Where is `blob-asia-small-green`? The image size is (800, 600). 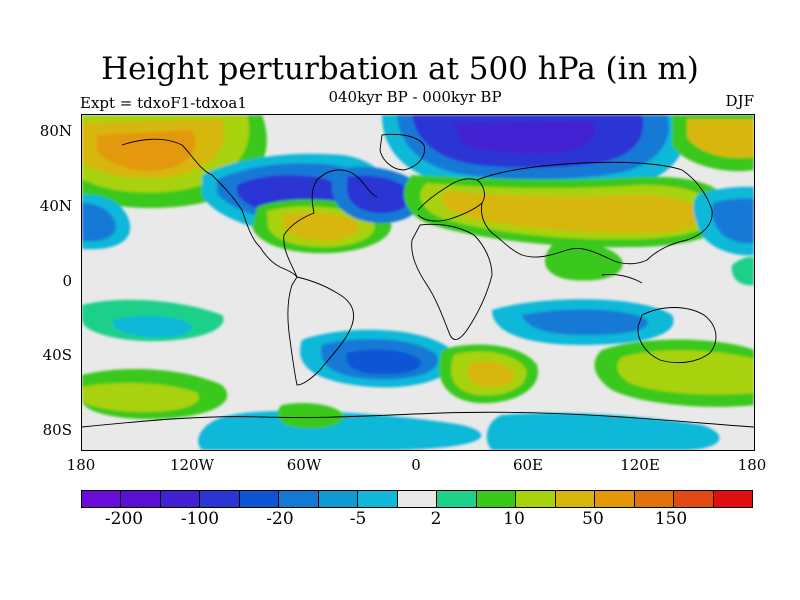
blob-asia-small-green is located at coordinates (583, 262).